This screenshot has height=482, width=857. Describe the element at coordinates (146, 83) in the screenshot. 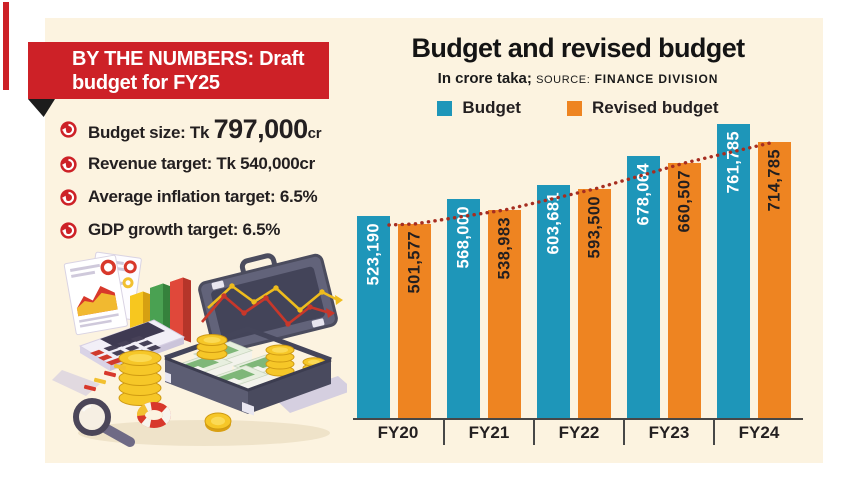

I see `banner-line2: budget for FY25` at that location.